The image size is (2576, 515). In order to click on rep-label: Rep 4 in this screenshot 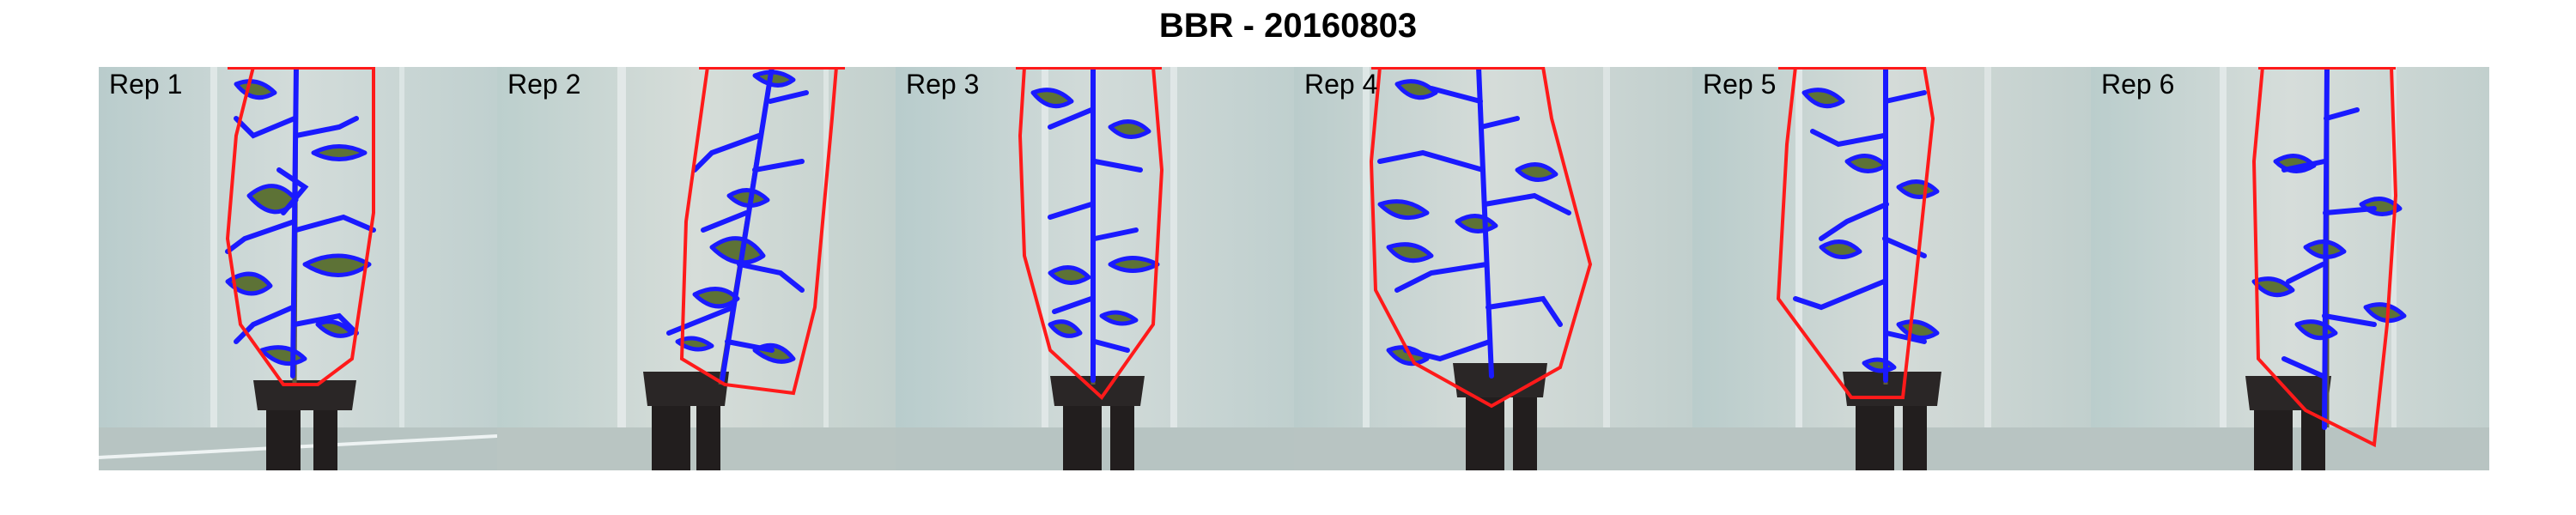, I will do `click(1341, 84)`.